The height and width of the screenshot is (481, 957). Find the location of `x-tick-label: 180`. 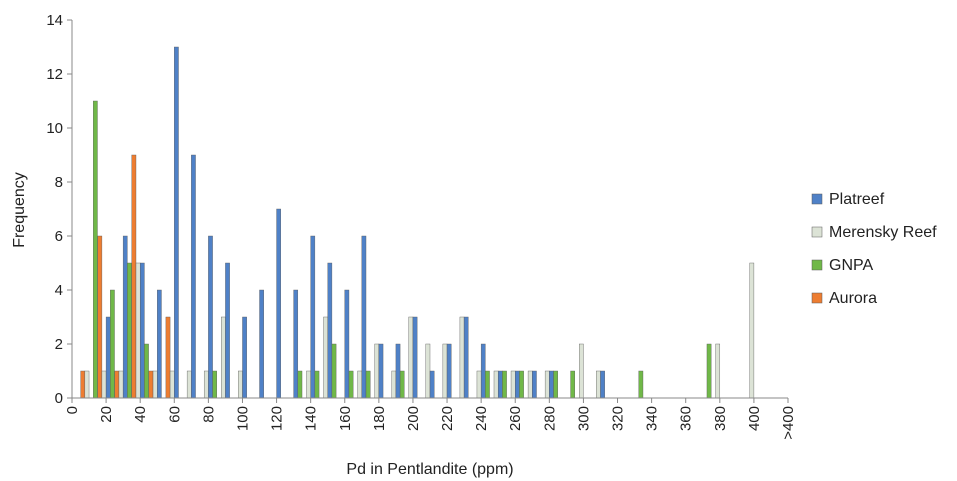

x-tick-label: 180 is located at coordinates (379, 418).